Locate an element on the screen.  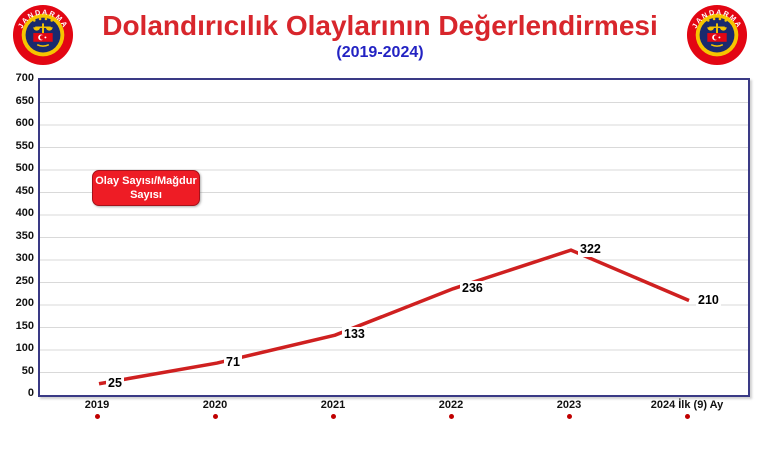
legend-line1: Olay Sayısı/Mağdur is located at coordinates (146, 181).